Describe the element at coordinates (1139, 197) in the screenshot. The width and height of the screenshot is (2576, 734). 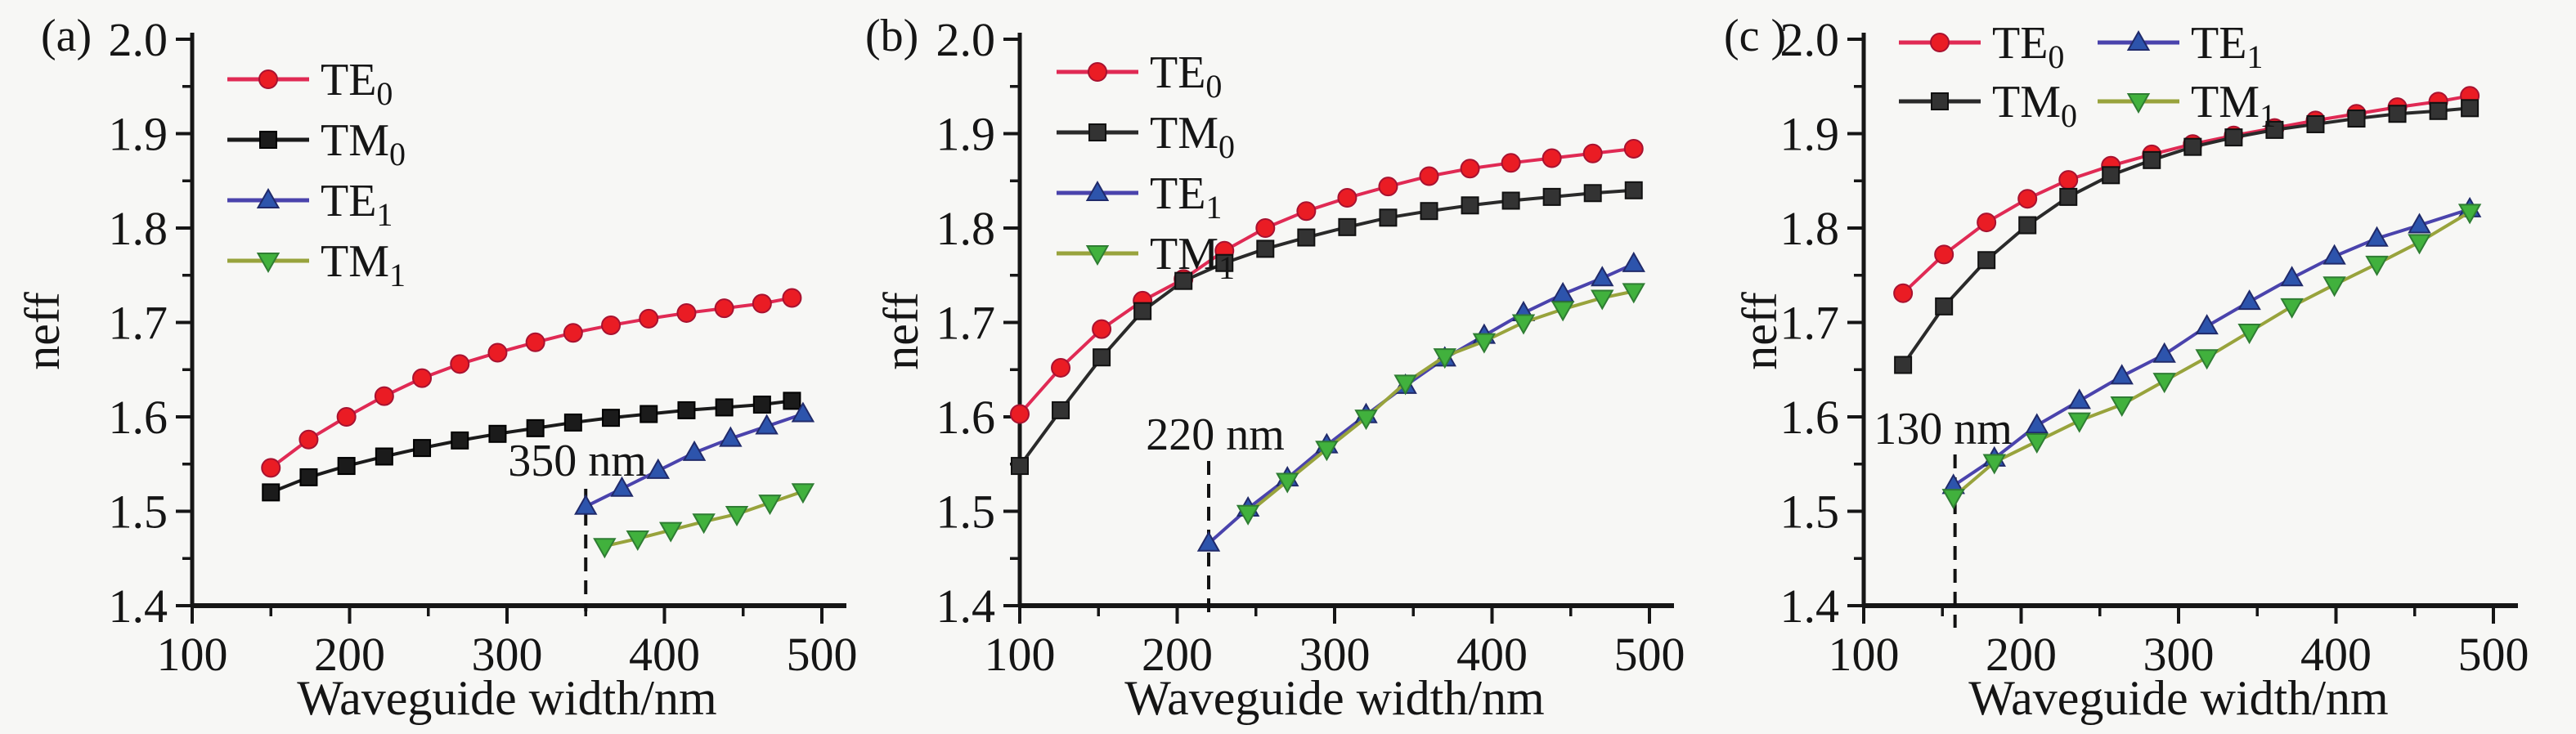
I see `legend-item-TE1: TE1` at that location.